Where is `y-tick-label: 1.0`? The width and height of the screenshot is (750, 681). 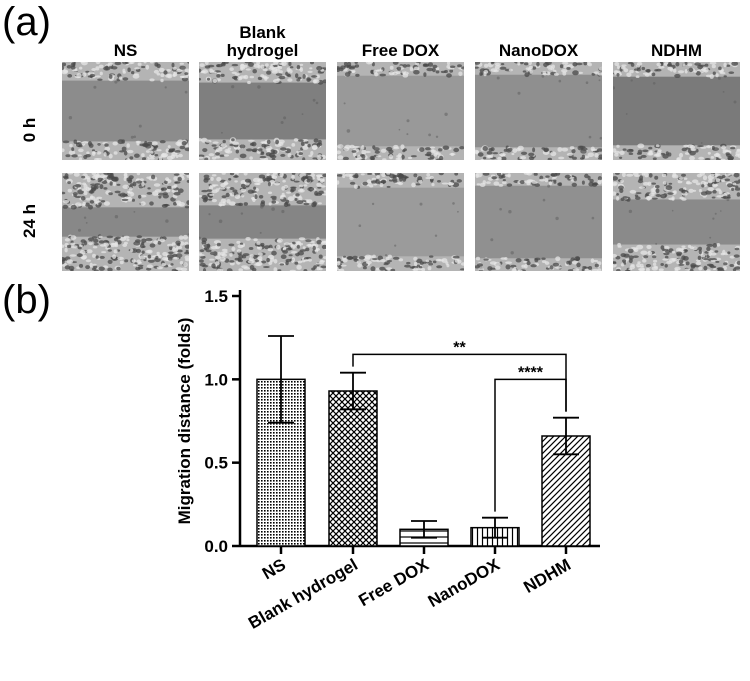 y-tick-label: 1.0 is located at coordinates (216, 379).